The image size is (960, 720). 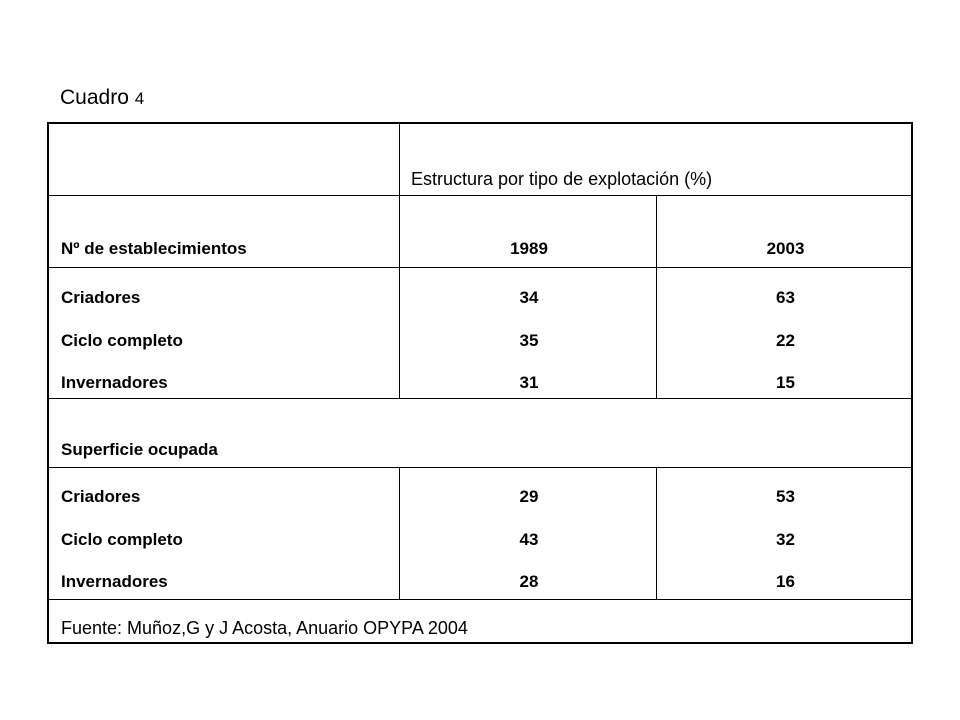 What do you see at coordinates (656, 533) in the screenshot?
I see `rule-col-2-bottom` at bounding box center [656, 533].